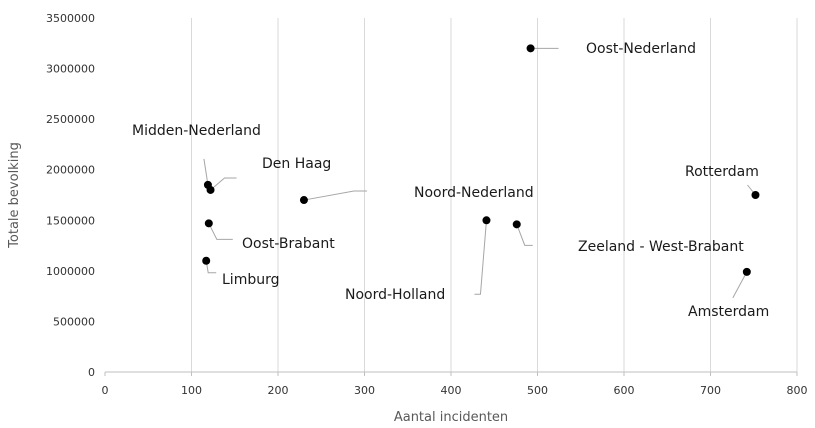  I want to click on x-axis-title: Aantal incidenten, so click(451, 417).